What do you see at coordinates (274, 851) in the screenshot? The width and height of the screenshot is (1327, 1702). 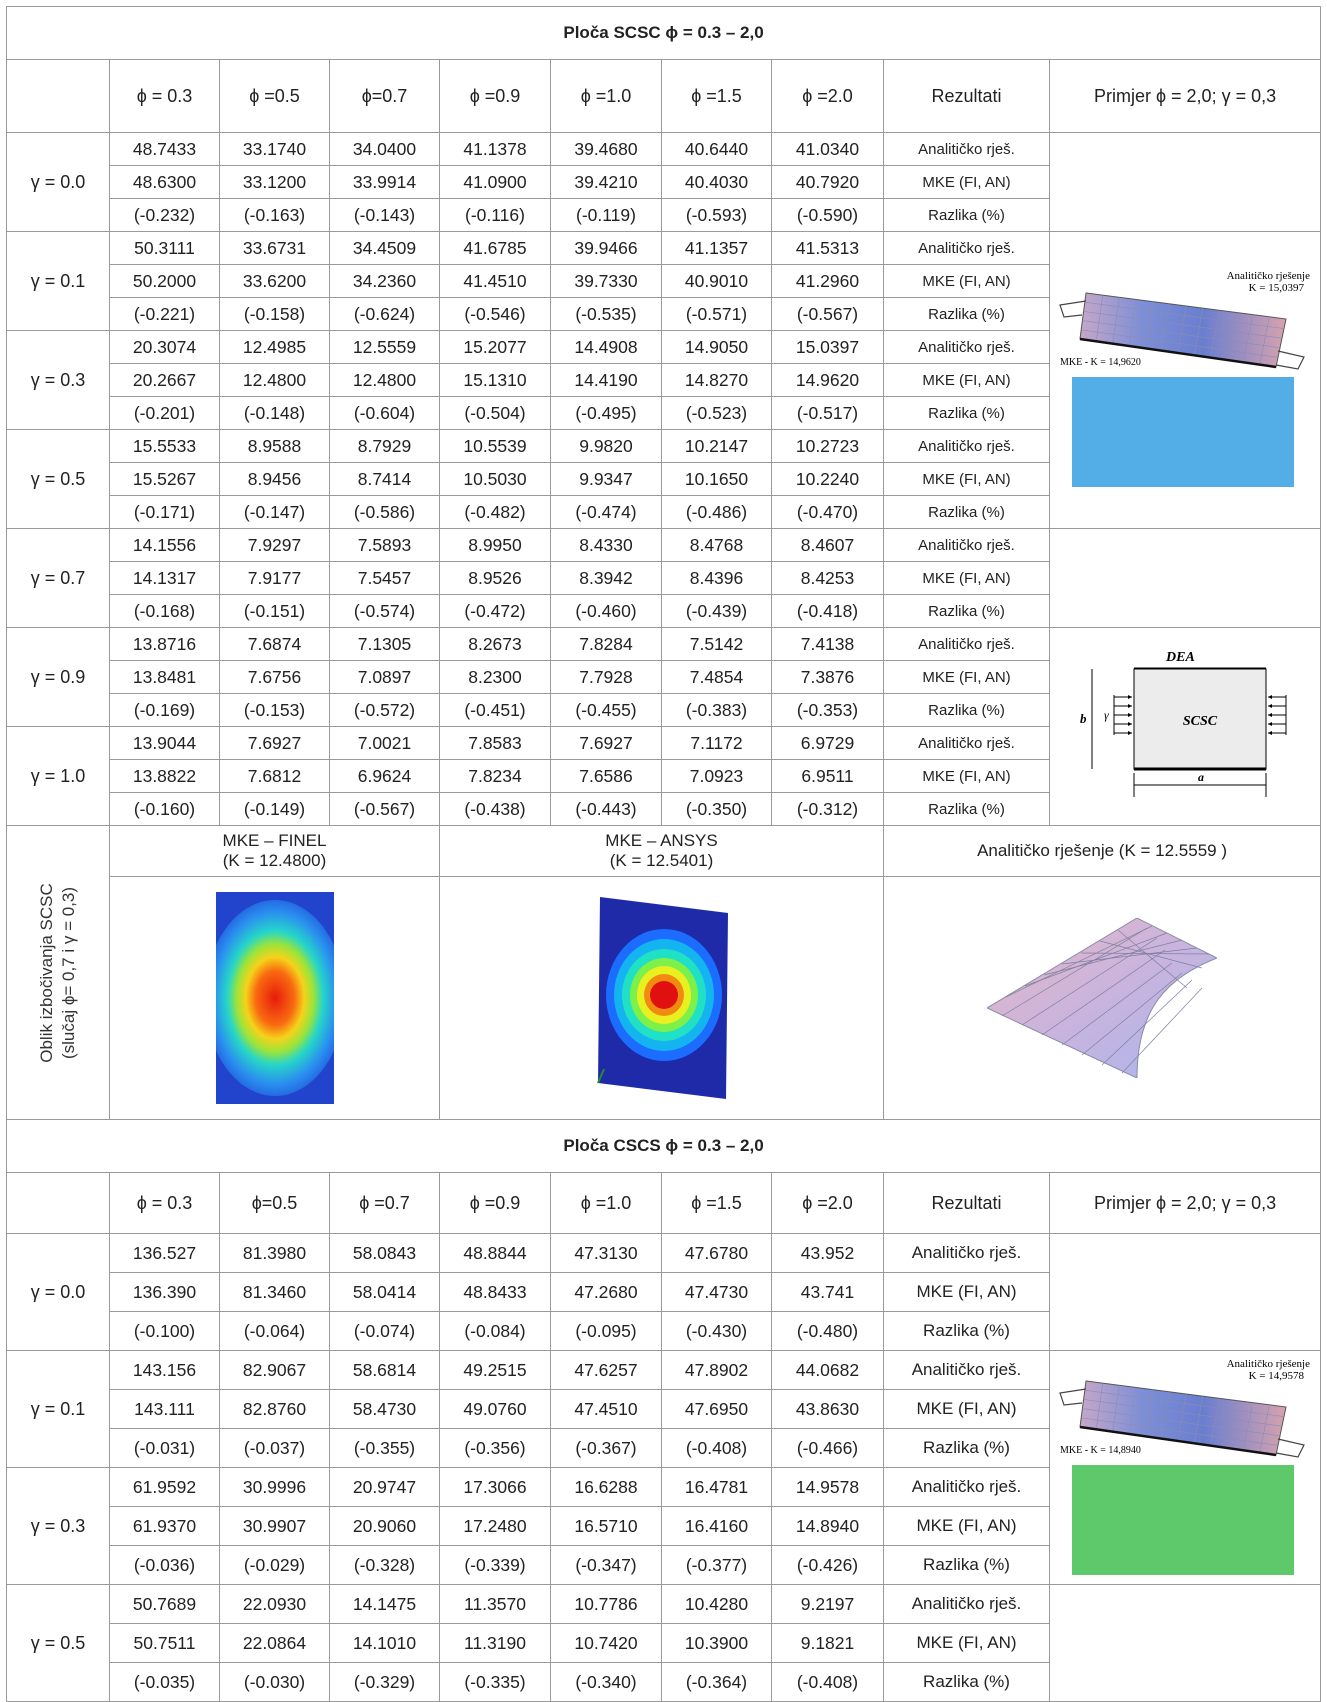 I see `finel-caption: MKE – FINEL (K = 12.4800)` at bounding box center [274, 851].